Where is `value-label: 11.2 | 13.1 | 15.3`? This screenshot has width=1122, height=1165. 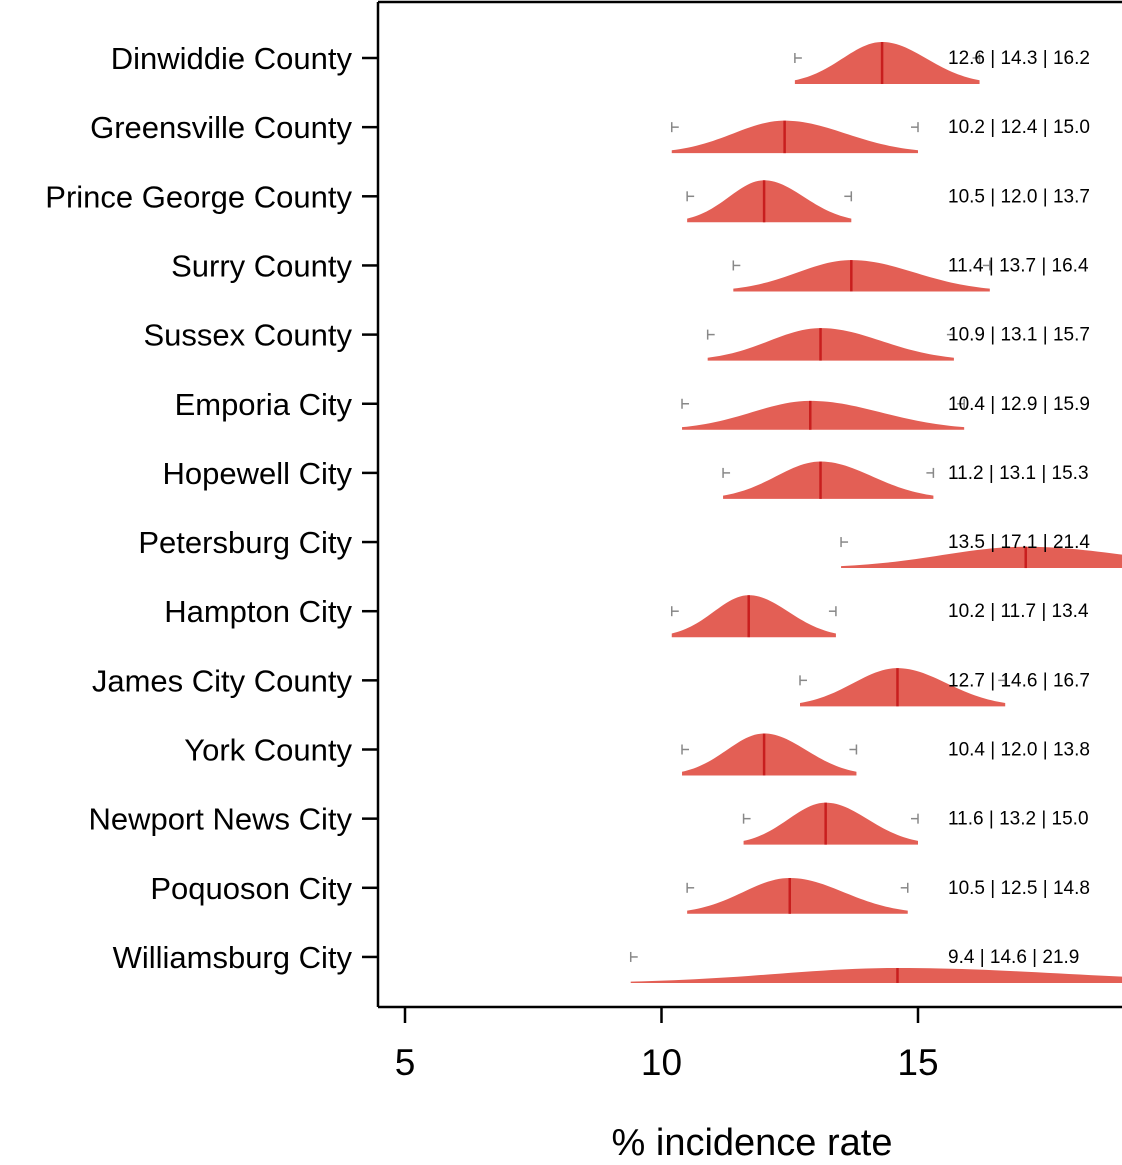
value-label: 11.2 | 13.1 | 15.3 is located at coordinates (1018, 473).